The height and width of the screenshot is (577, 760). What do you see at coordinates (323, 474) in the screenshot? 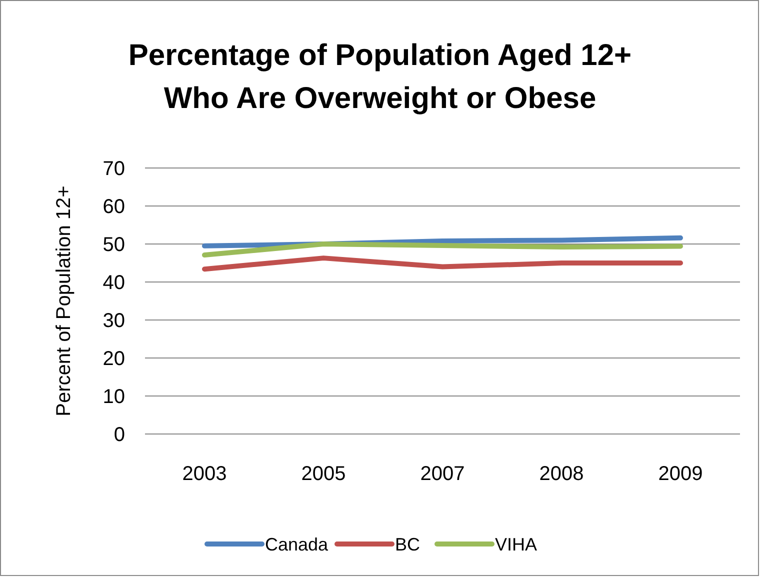
I see `x-tick-label: 2005` at bounding box center [323, 474].